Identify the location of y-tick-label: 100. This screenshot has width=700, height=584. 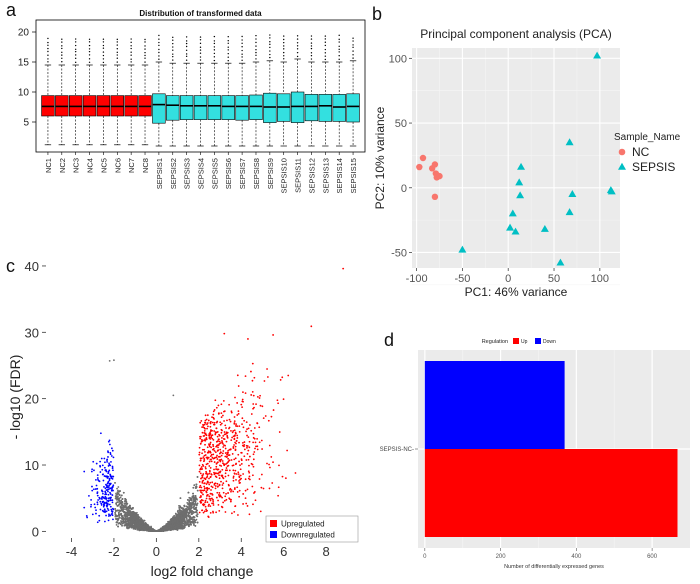
(398, 59).